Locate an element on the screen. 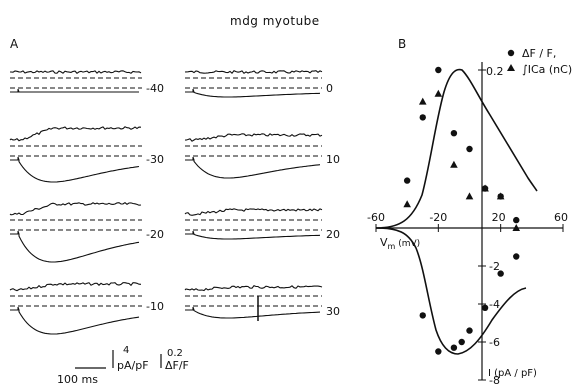  voltage-label-right-2: 10 is located at coordinates (333, 159).